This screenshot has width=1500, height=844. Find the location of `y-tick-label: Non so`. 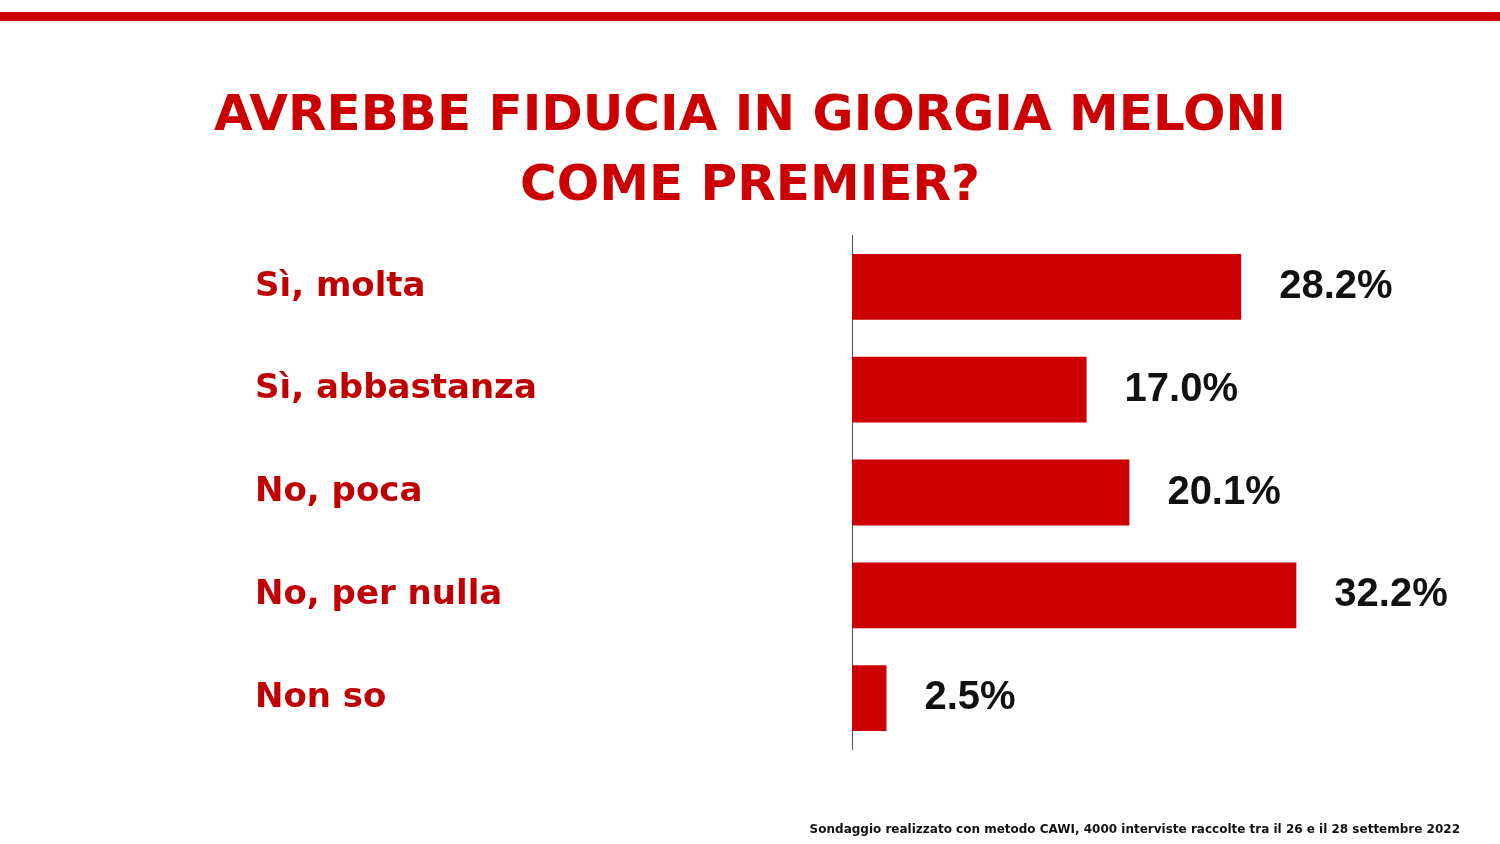

y-tick-label: Non so is located at coordinates (321, 695).